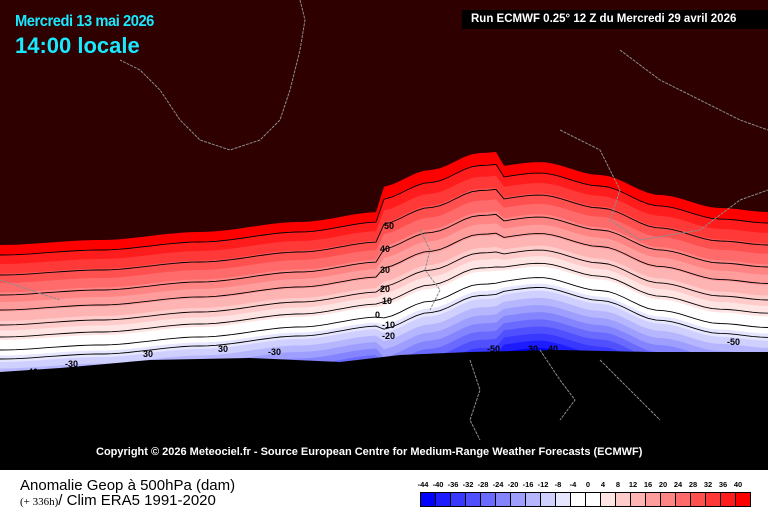 This screenshot has width=768, height=512. Describe the element at coordinates (663, 484) in the screenshot. I see `legend-tick: 20` at that location.